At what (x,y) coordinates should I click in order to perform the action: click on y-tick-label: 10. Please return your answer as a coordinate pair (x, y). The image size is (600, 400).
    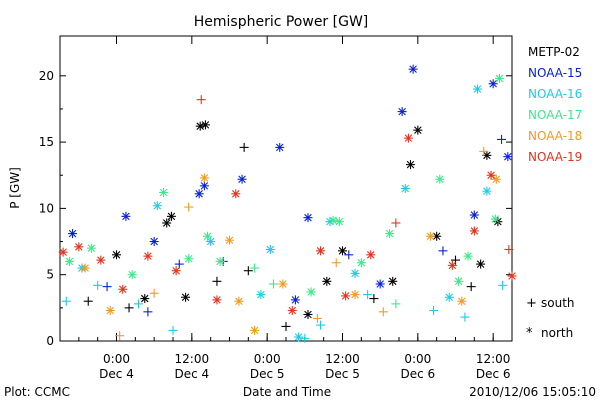
    Looking at the image, I should click on (46, 208).